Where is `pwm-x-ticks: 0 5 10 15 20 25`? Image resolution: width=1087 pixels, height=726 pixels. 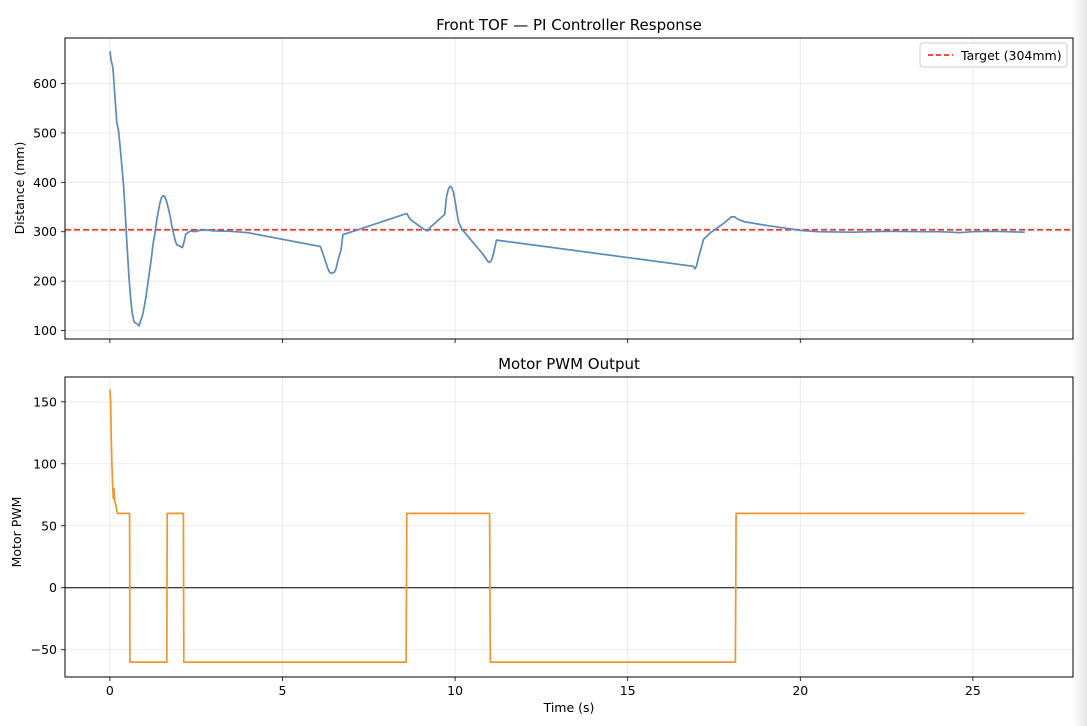
pwm-x-ticks: 0 5 10 15 20 25 is located at coordinates (543, 687).